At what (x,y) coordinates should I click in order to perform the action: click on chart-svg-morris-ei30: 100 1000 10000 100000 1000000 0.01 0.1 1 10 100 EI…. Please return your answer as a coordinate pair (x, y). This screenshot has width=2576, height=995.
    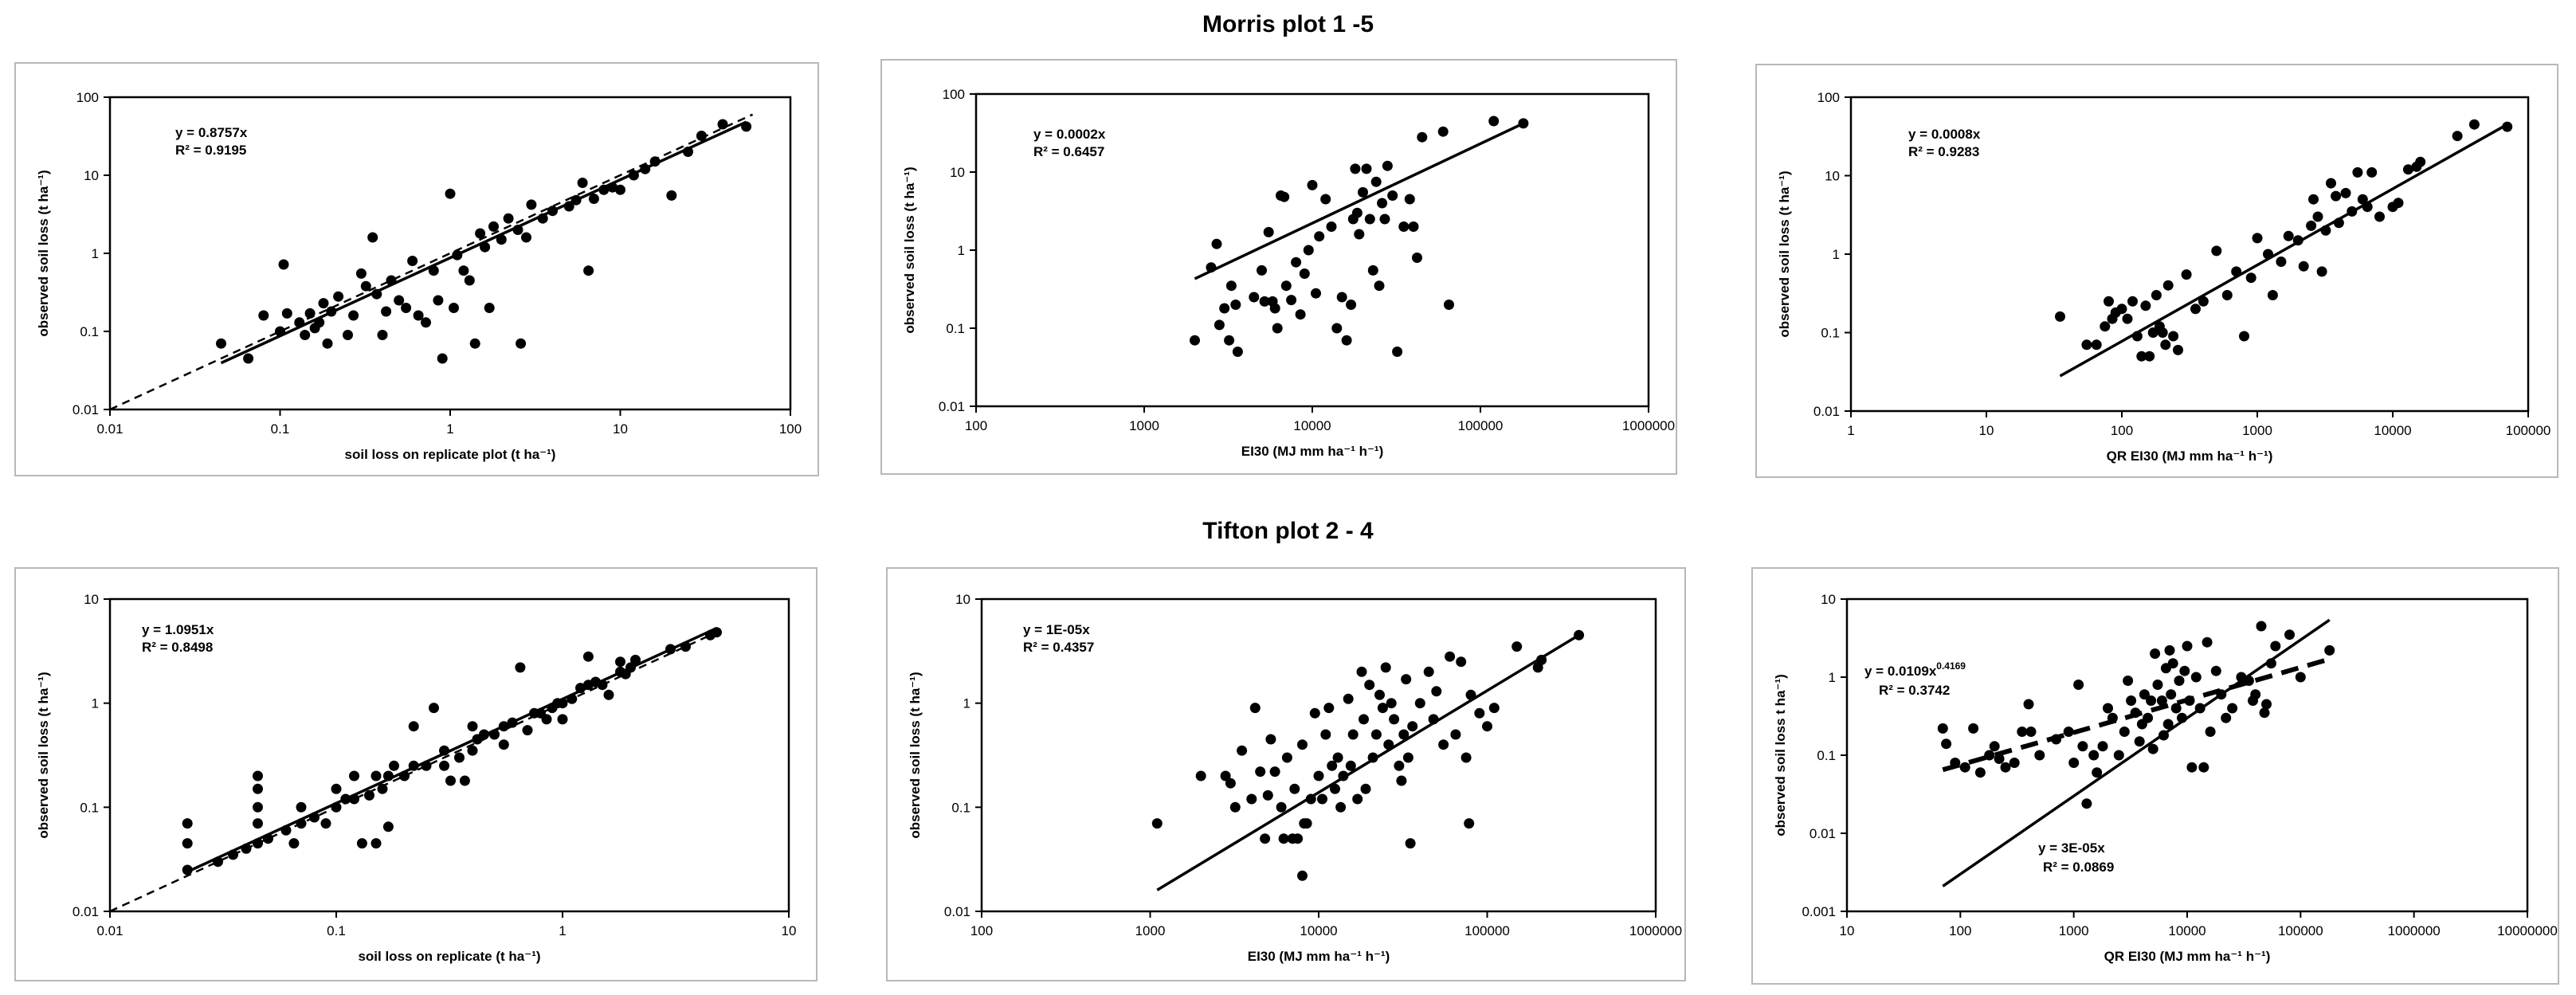
    Looking at the image, I should click on (1288, 273).